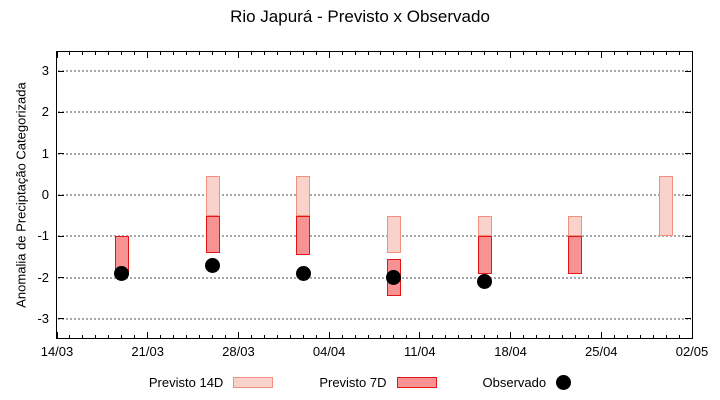 This screenshot has height=400, width=720. I want to click on x-tick-label: 18/04, so click(510, 351).